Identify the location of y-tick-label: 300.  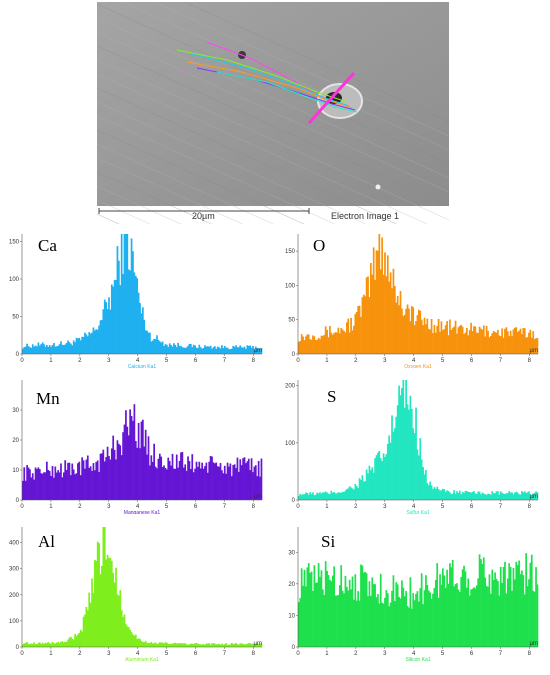
(14, 570).